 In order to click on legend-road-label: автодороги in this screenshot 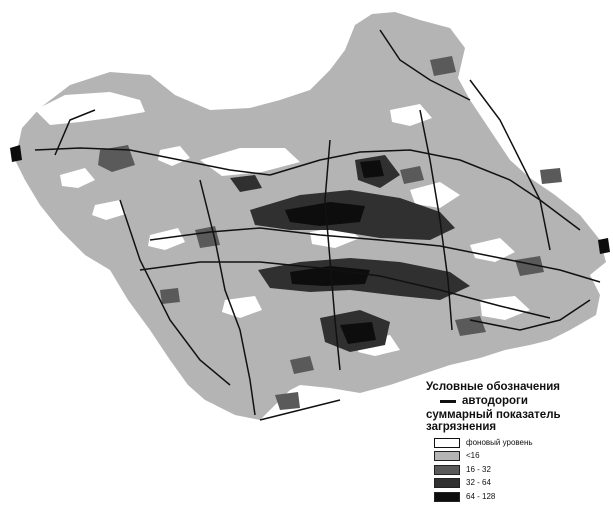, I will do `click(495, 401)`.